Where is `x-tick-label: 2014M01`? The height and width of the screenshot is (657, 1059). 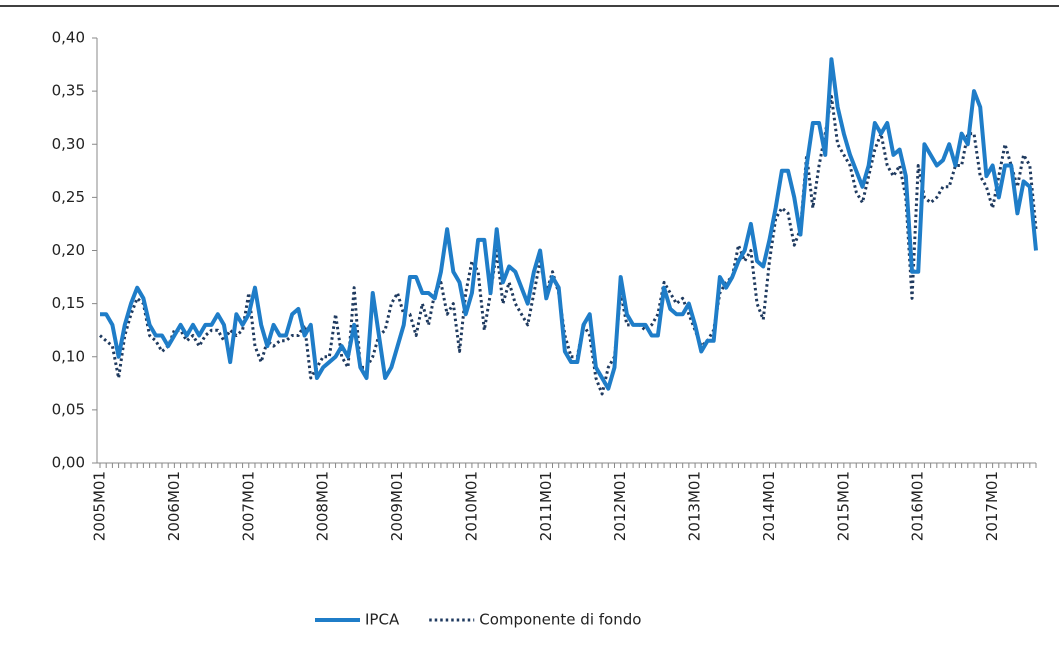
x-tick-label: 2014M01 is located at coordinates (769, 506).